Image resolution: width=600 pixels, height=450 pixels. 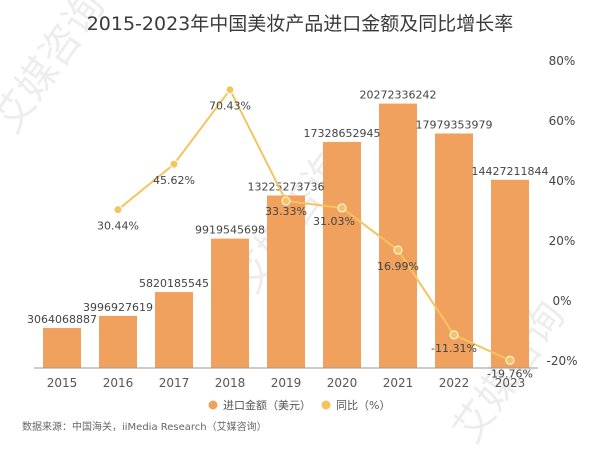 I want to click on growth-label-2018: 70.43%, so click(x=230, y=106).